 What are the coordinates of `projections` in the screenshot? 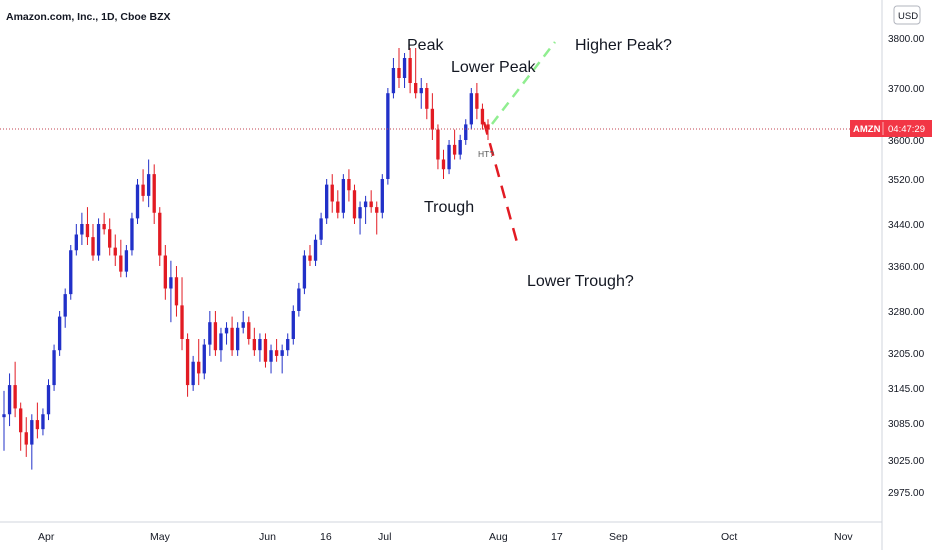 It's located at (519, 144).